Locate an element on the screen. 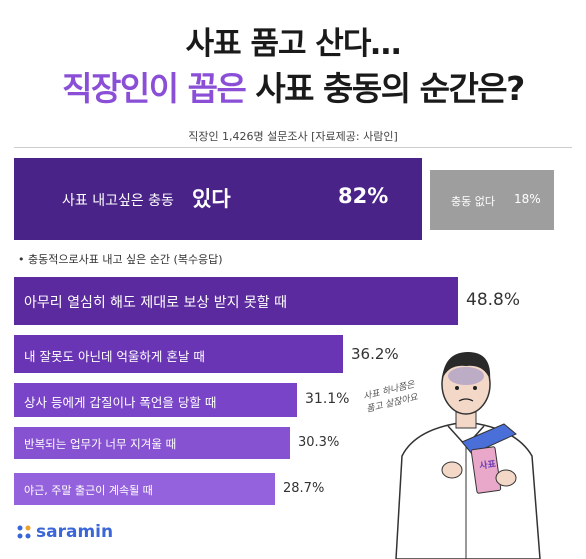  subtitle: 직장인 1,426명 설문조사 [자료제공: 사람인] is located at coordinates (293, 136).